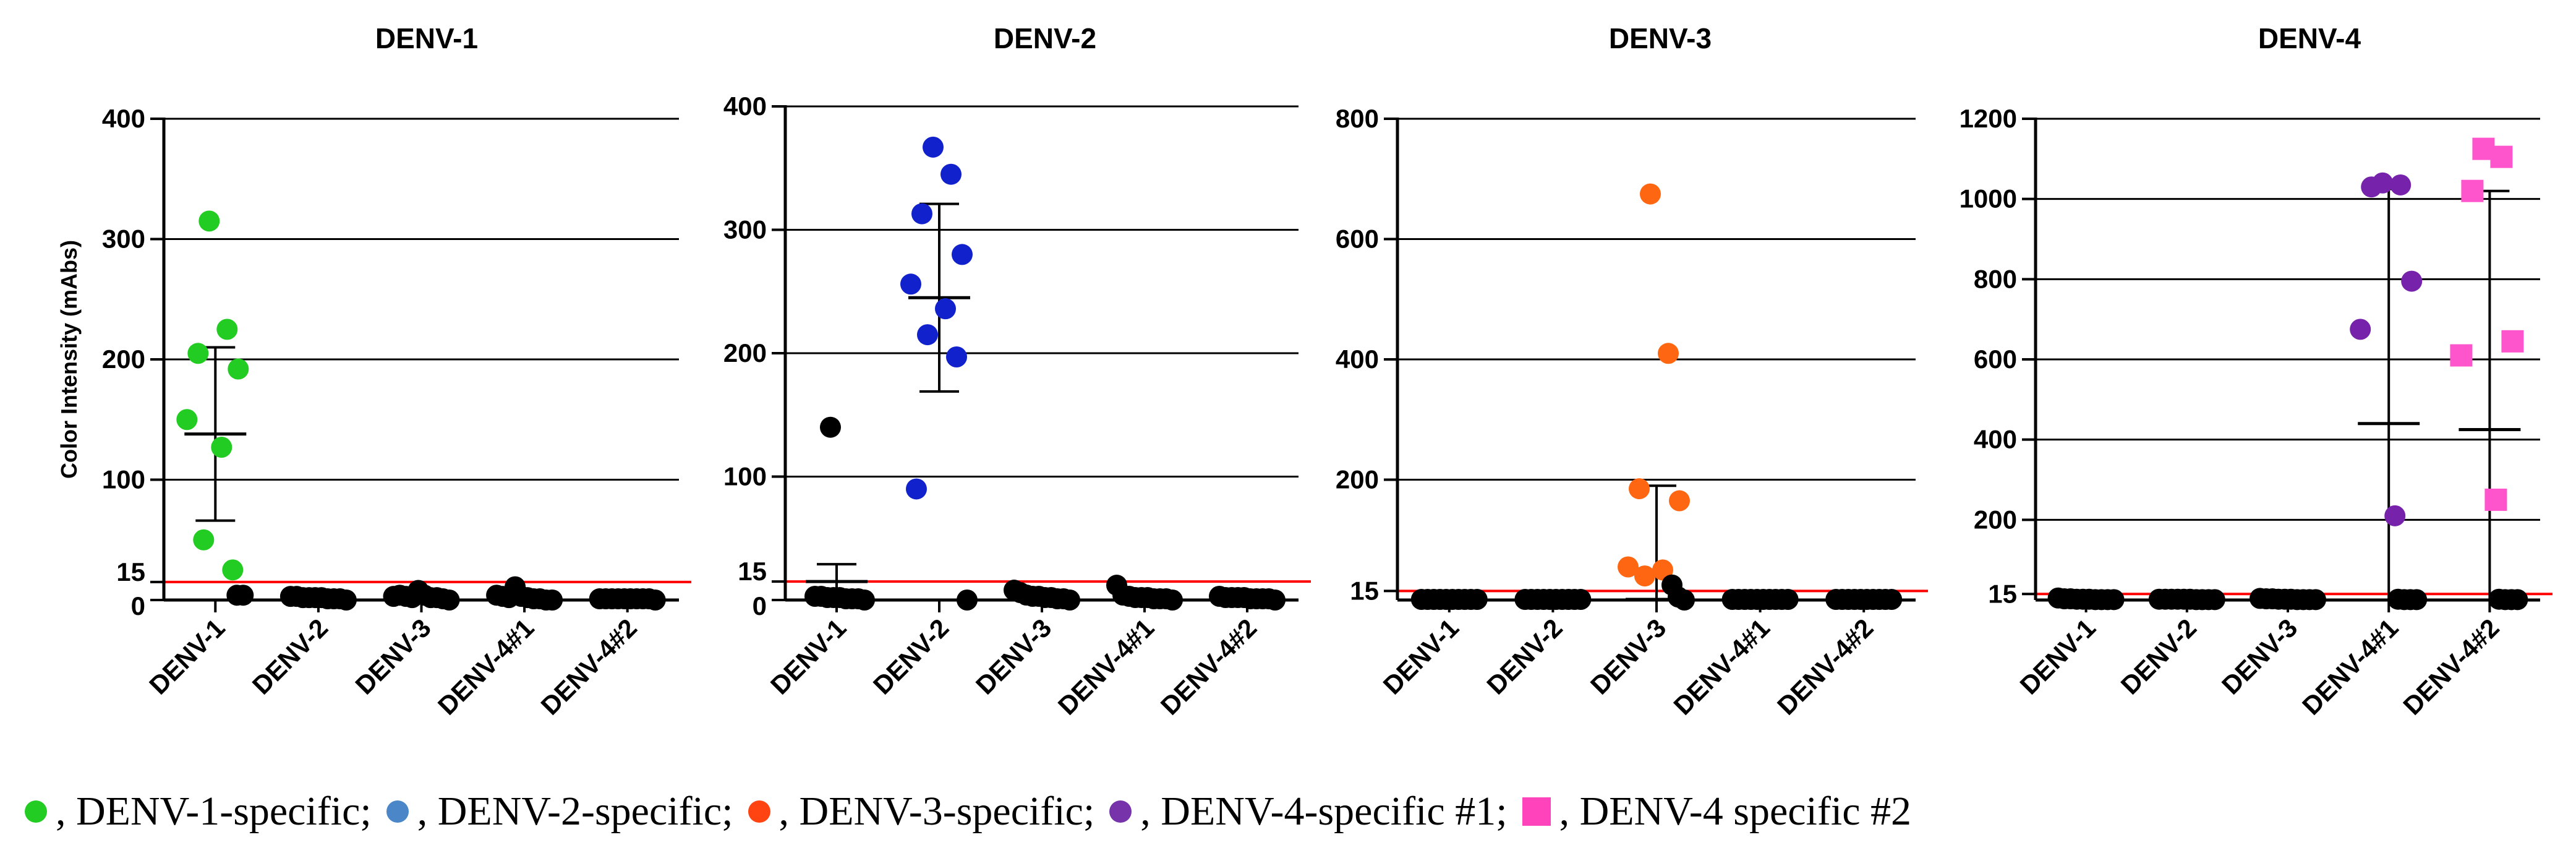 This screenshot has width=2576, height=866. I want to click on legend-item-denv4-1: , DENV-4-specific #1;, so click(1308, 811).